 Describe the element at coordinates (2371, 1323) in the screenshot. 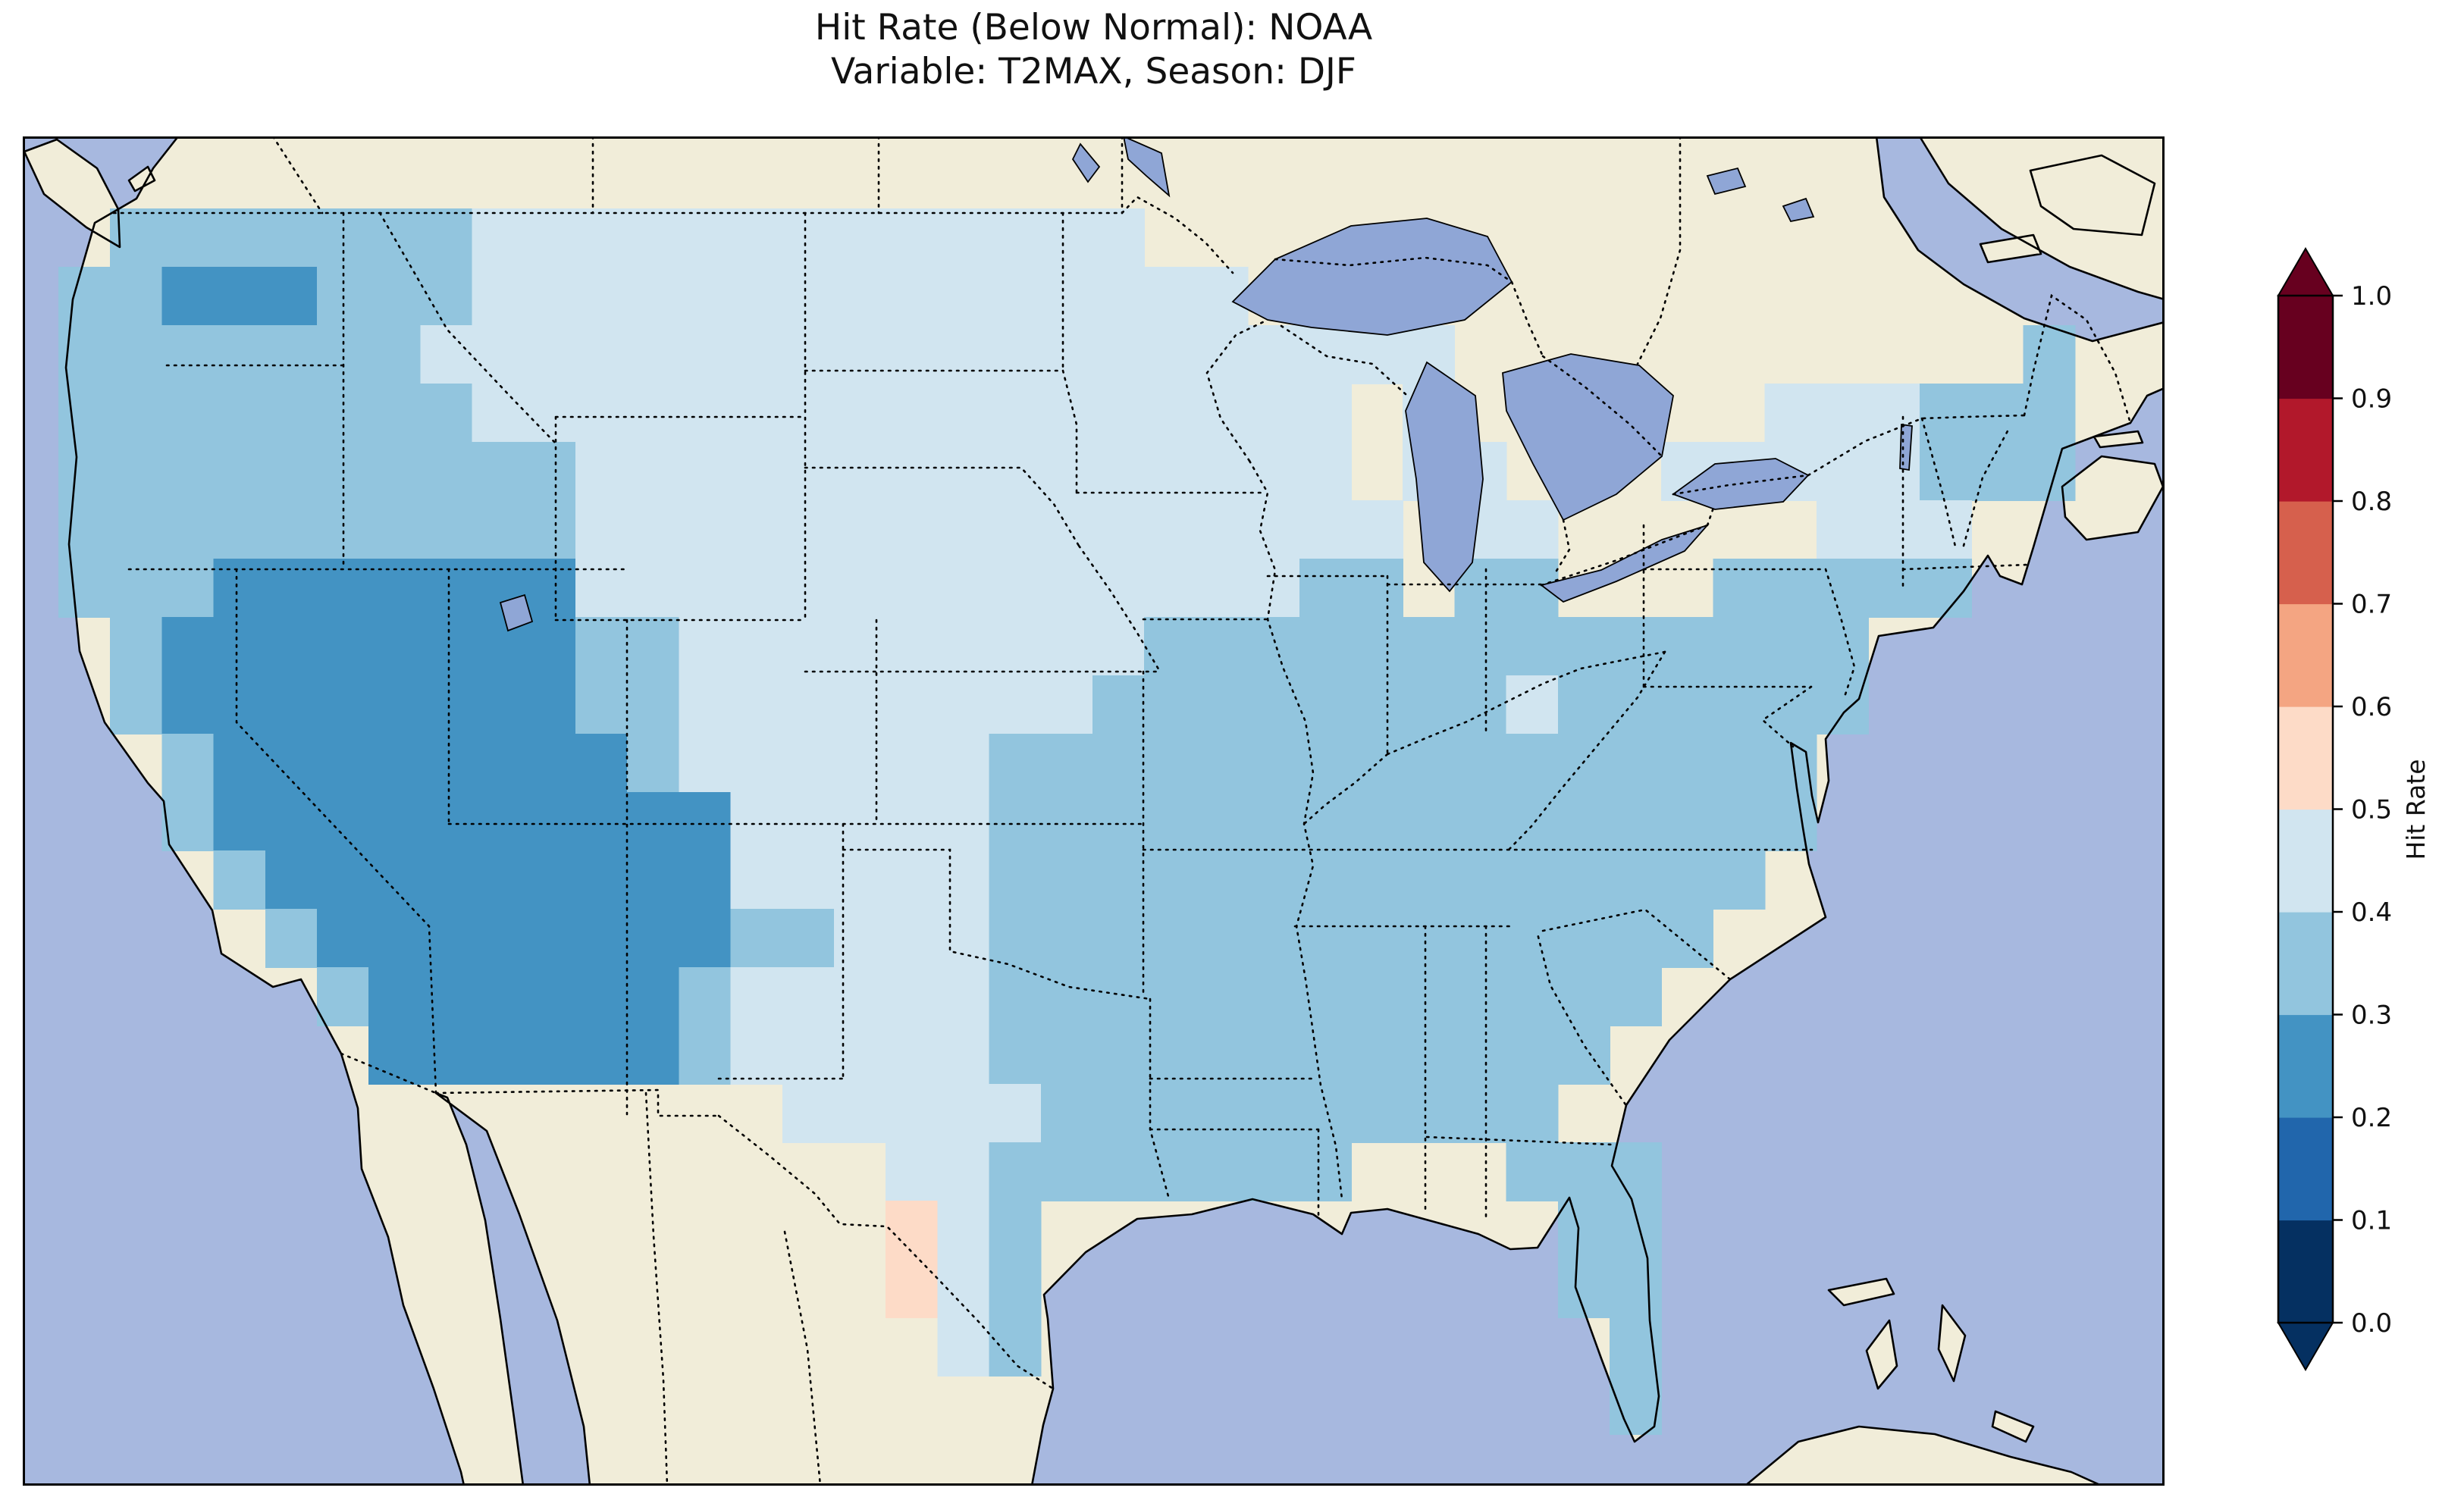

I see `colorbar-tick-label: 0.0` at that location.